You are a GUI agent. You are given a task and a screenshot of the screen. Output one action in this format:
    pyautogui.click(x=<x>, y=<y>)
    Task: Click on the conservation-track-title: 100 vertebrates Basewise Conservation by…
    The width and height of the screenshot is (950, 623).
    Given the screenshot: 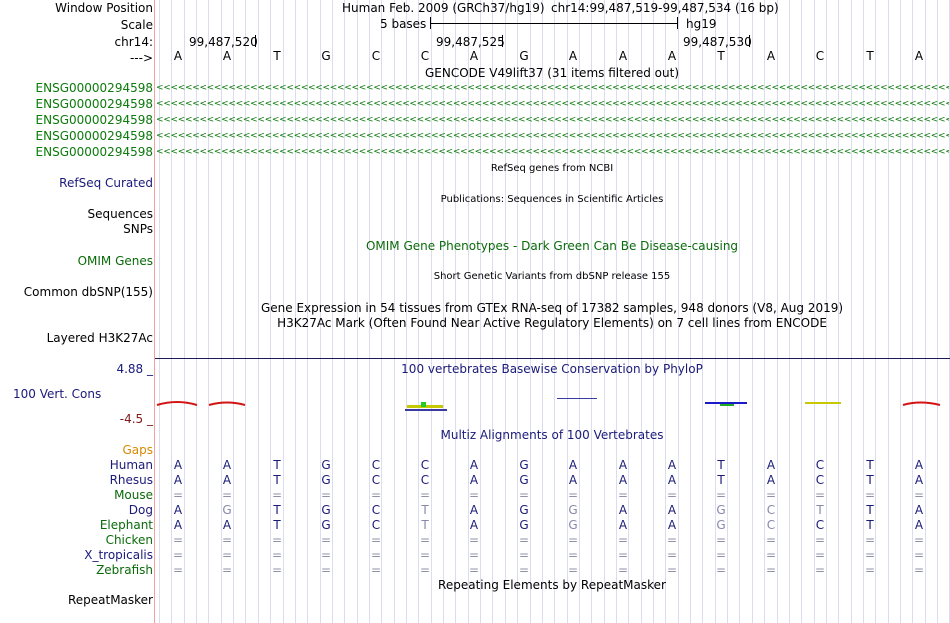 What is the action you would take?
    pyautogui.click(x=552, y=369)
    